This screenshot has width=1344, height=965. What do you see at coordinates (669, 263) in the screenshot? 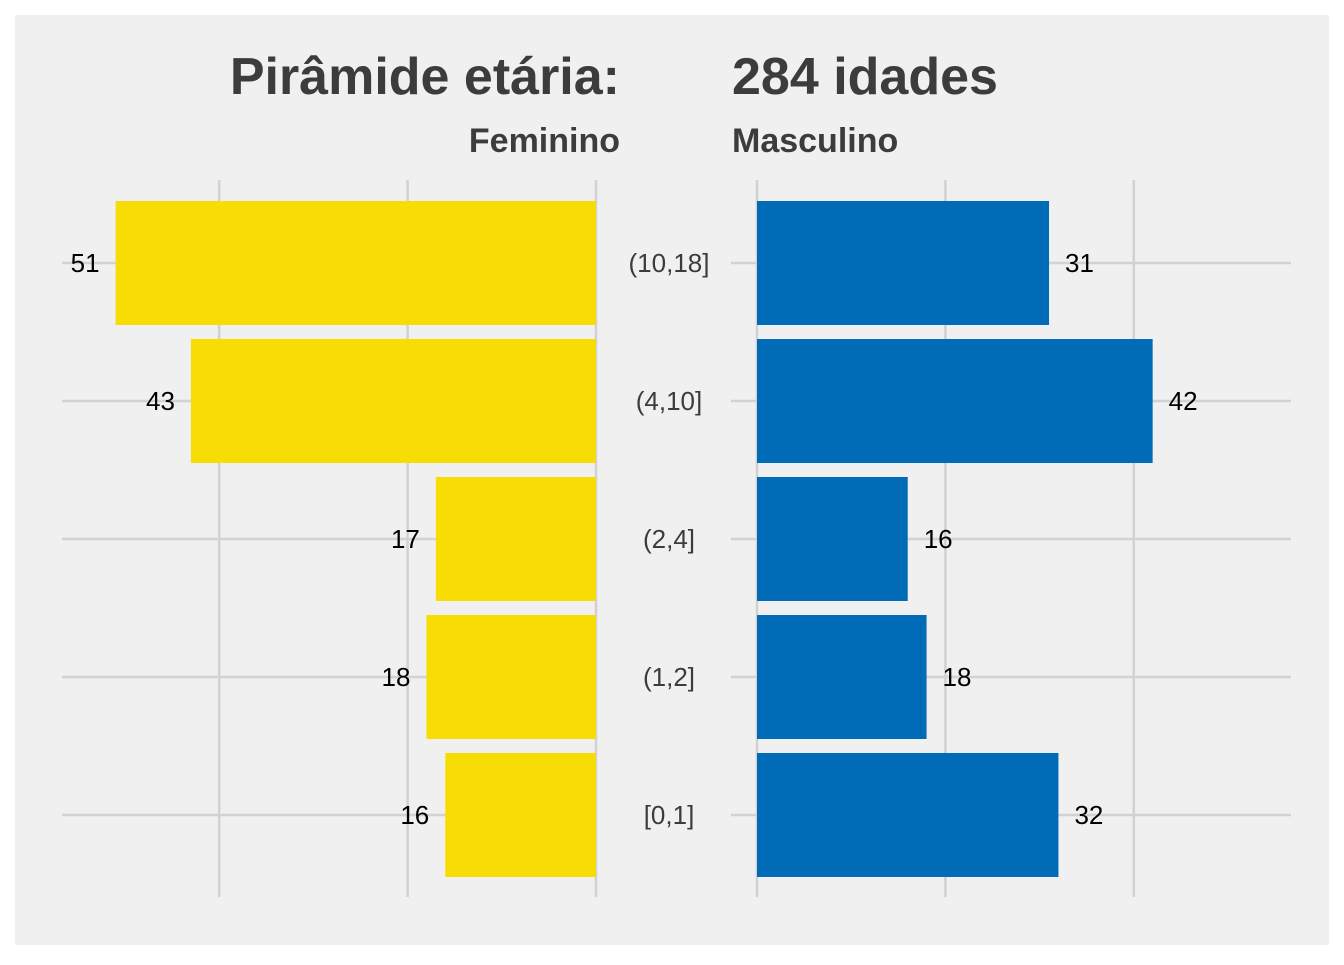
I see `age-group-label: (10,18]` at bounding box center [669, 263].